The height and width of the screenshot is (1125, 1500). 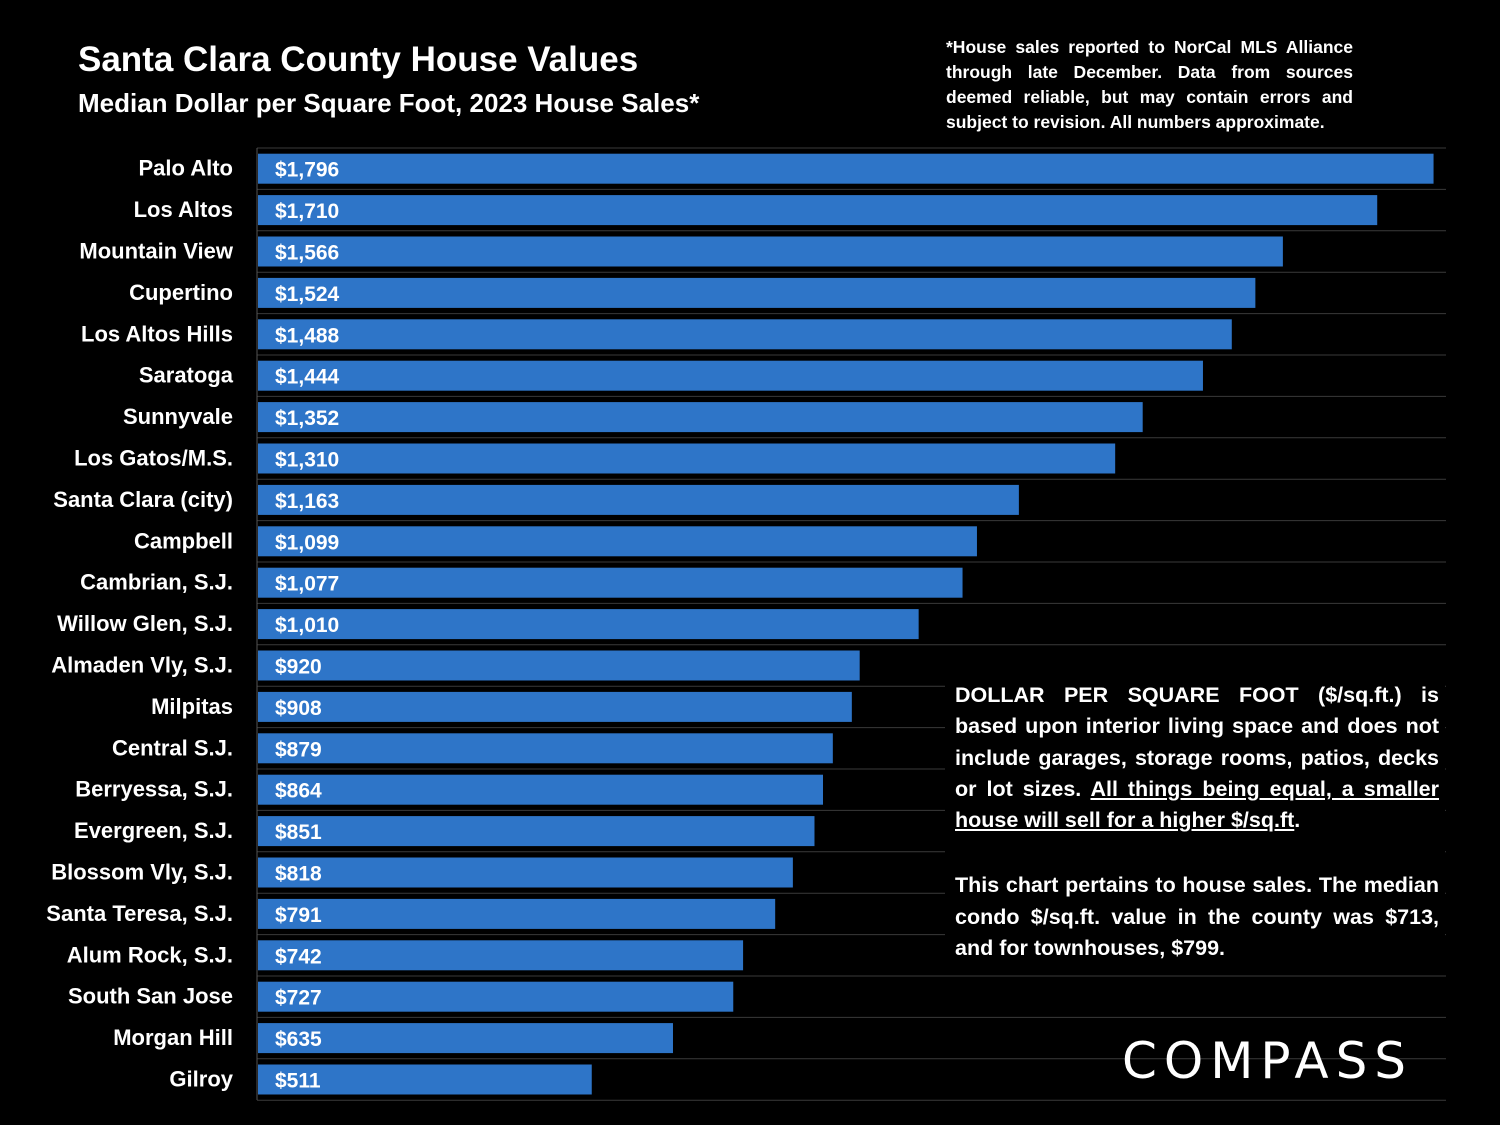 What do you see at coordinates (183, 209) in the screenshot?
I see `category-label: Los Altos` at bounding box center [183, 209].